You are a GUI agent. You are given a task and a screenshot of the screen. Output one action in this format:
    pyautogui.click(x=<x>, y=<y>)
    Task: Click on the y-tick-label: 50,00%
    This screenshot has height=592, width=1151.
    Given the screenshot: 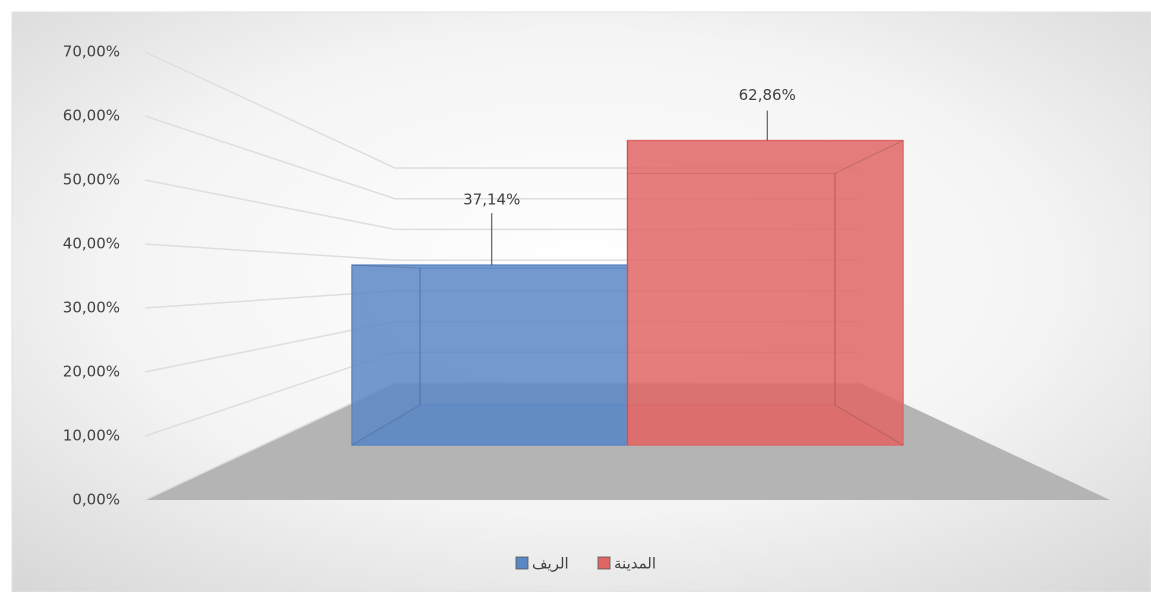 What is the action you would take?
    pyautogui.click(x=91, y=180)
    